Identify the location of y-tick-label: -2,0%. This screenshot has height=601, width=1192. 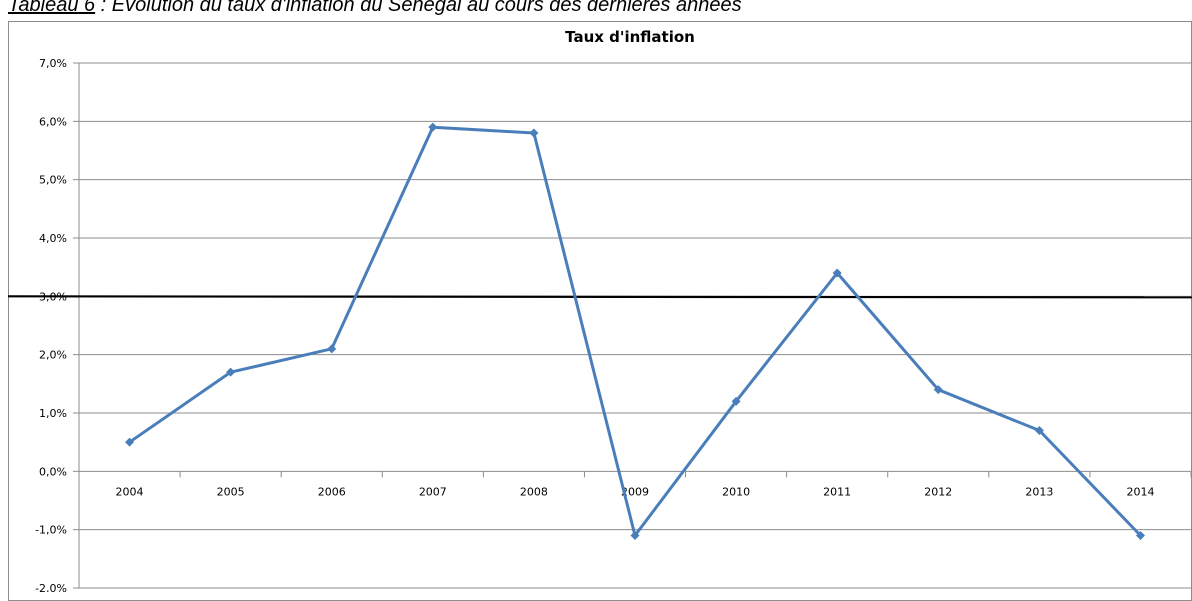
(51, 587).